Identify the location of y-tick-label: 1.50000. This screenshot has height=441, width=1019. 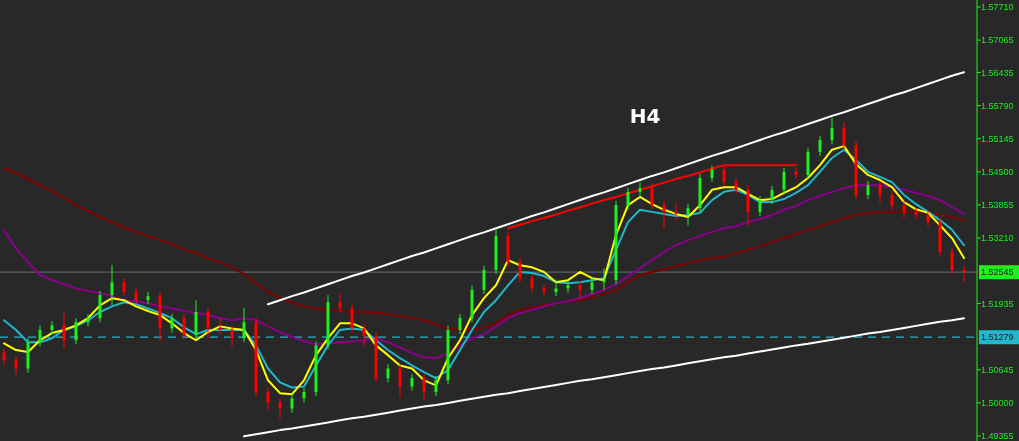
(997, 403).